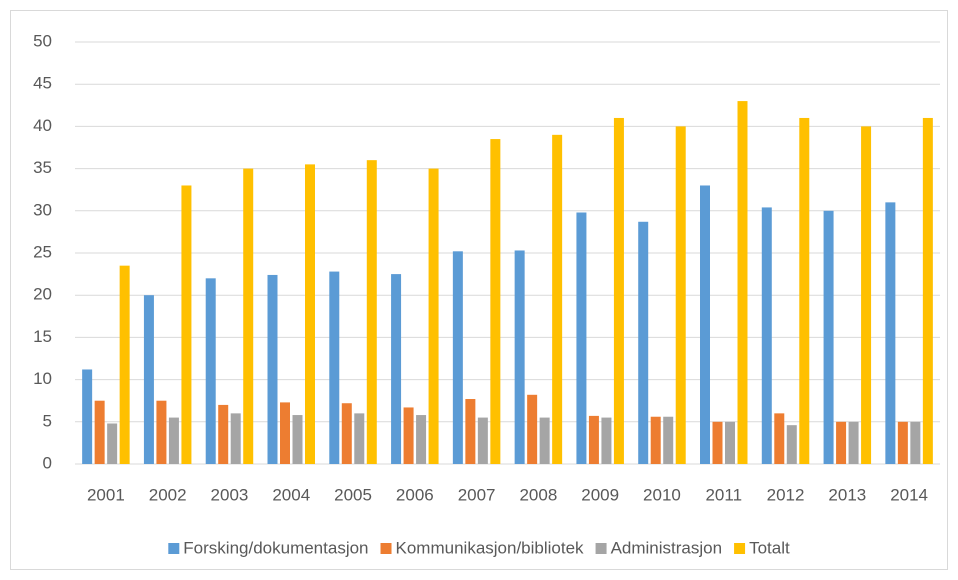 The width and height of the screenshot is (958, 580). Describe the element at coordinates (42, 209) in the screenshot. I see `y-tick-label: 30` at that location.